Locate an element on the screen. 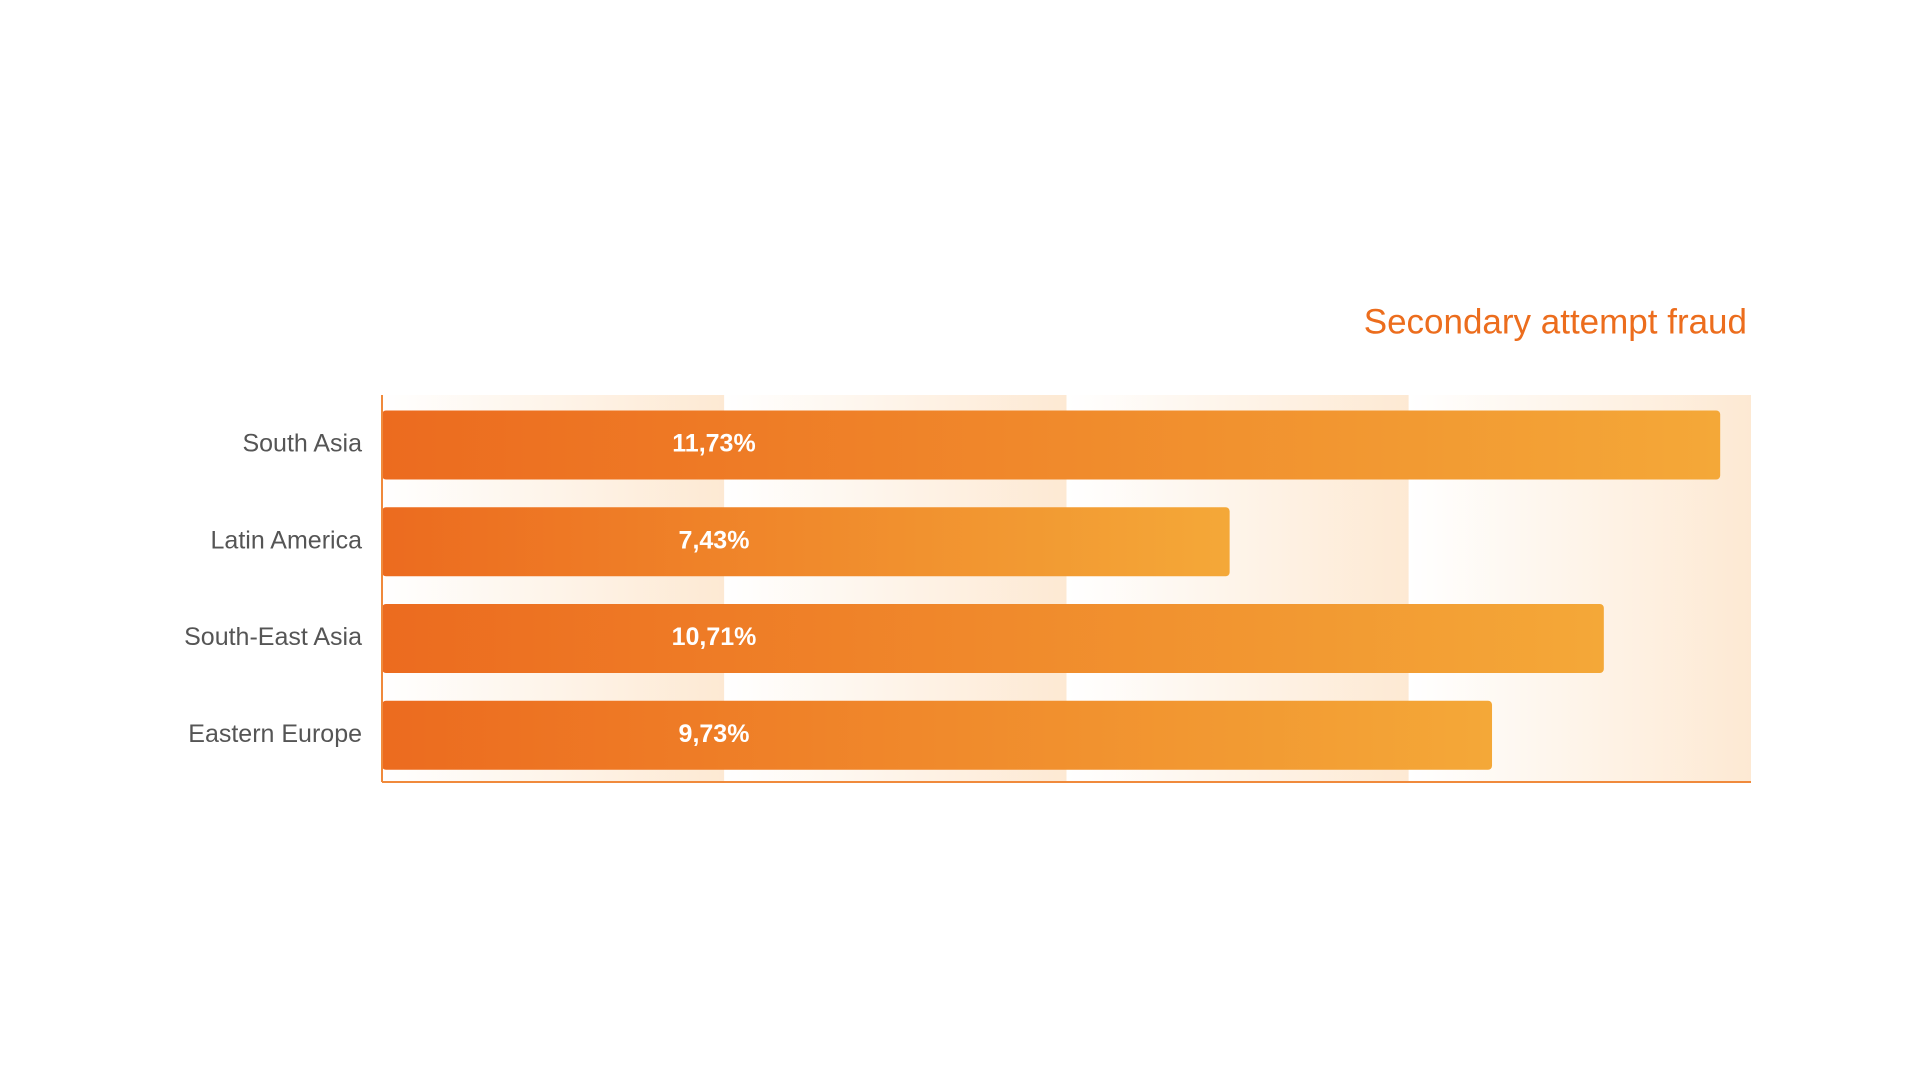  chart-title: Secondary attempt fraud is located at coordinates (1555, 321).